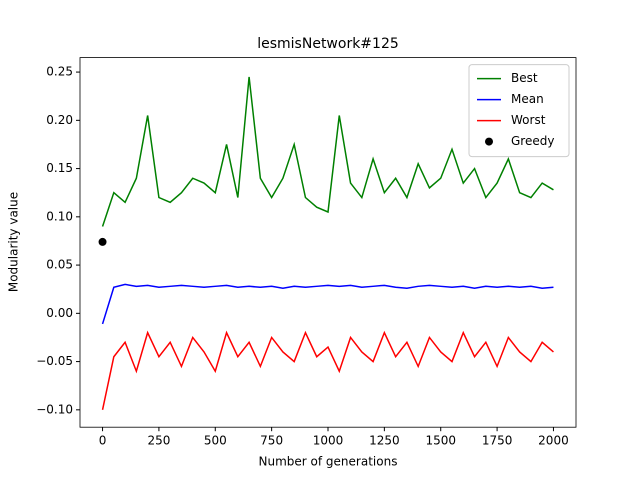  Describe the element at coordinates (553, 441) in the screenshot. I see `x-tick-label: 2000` at that location.